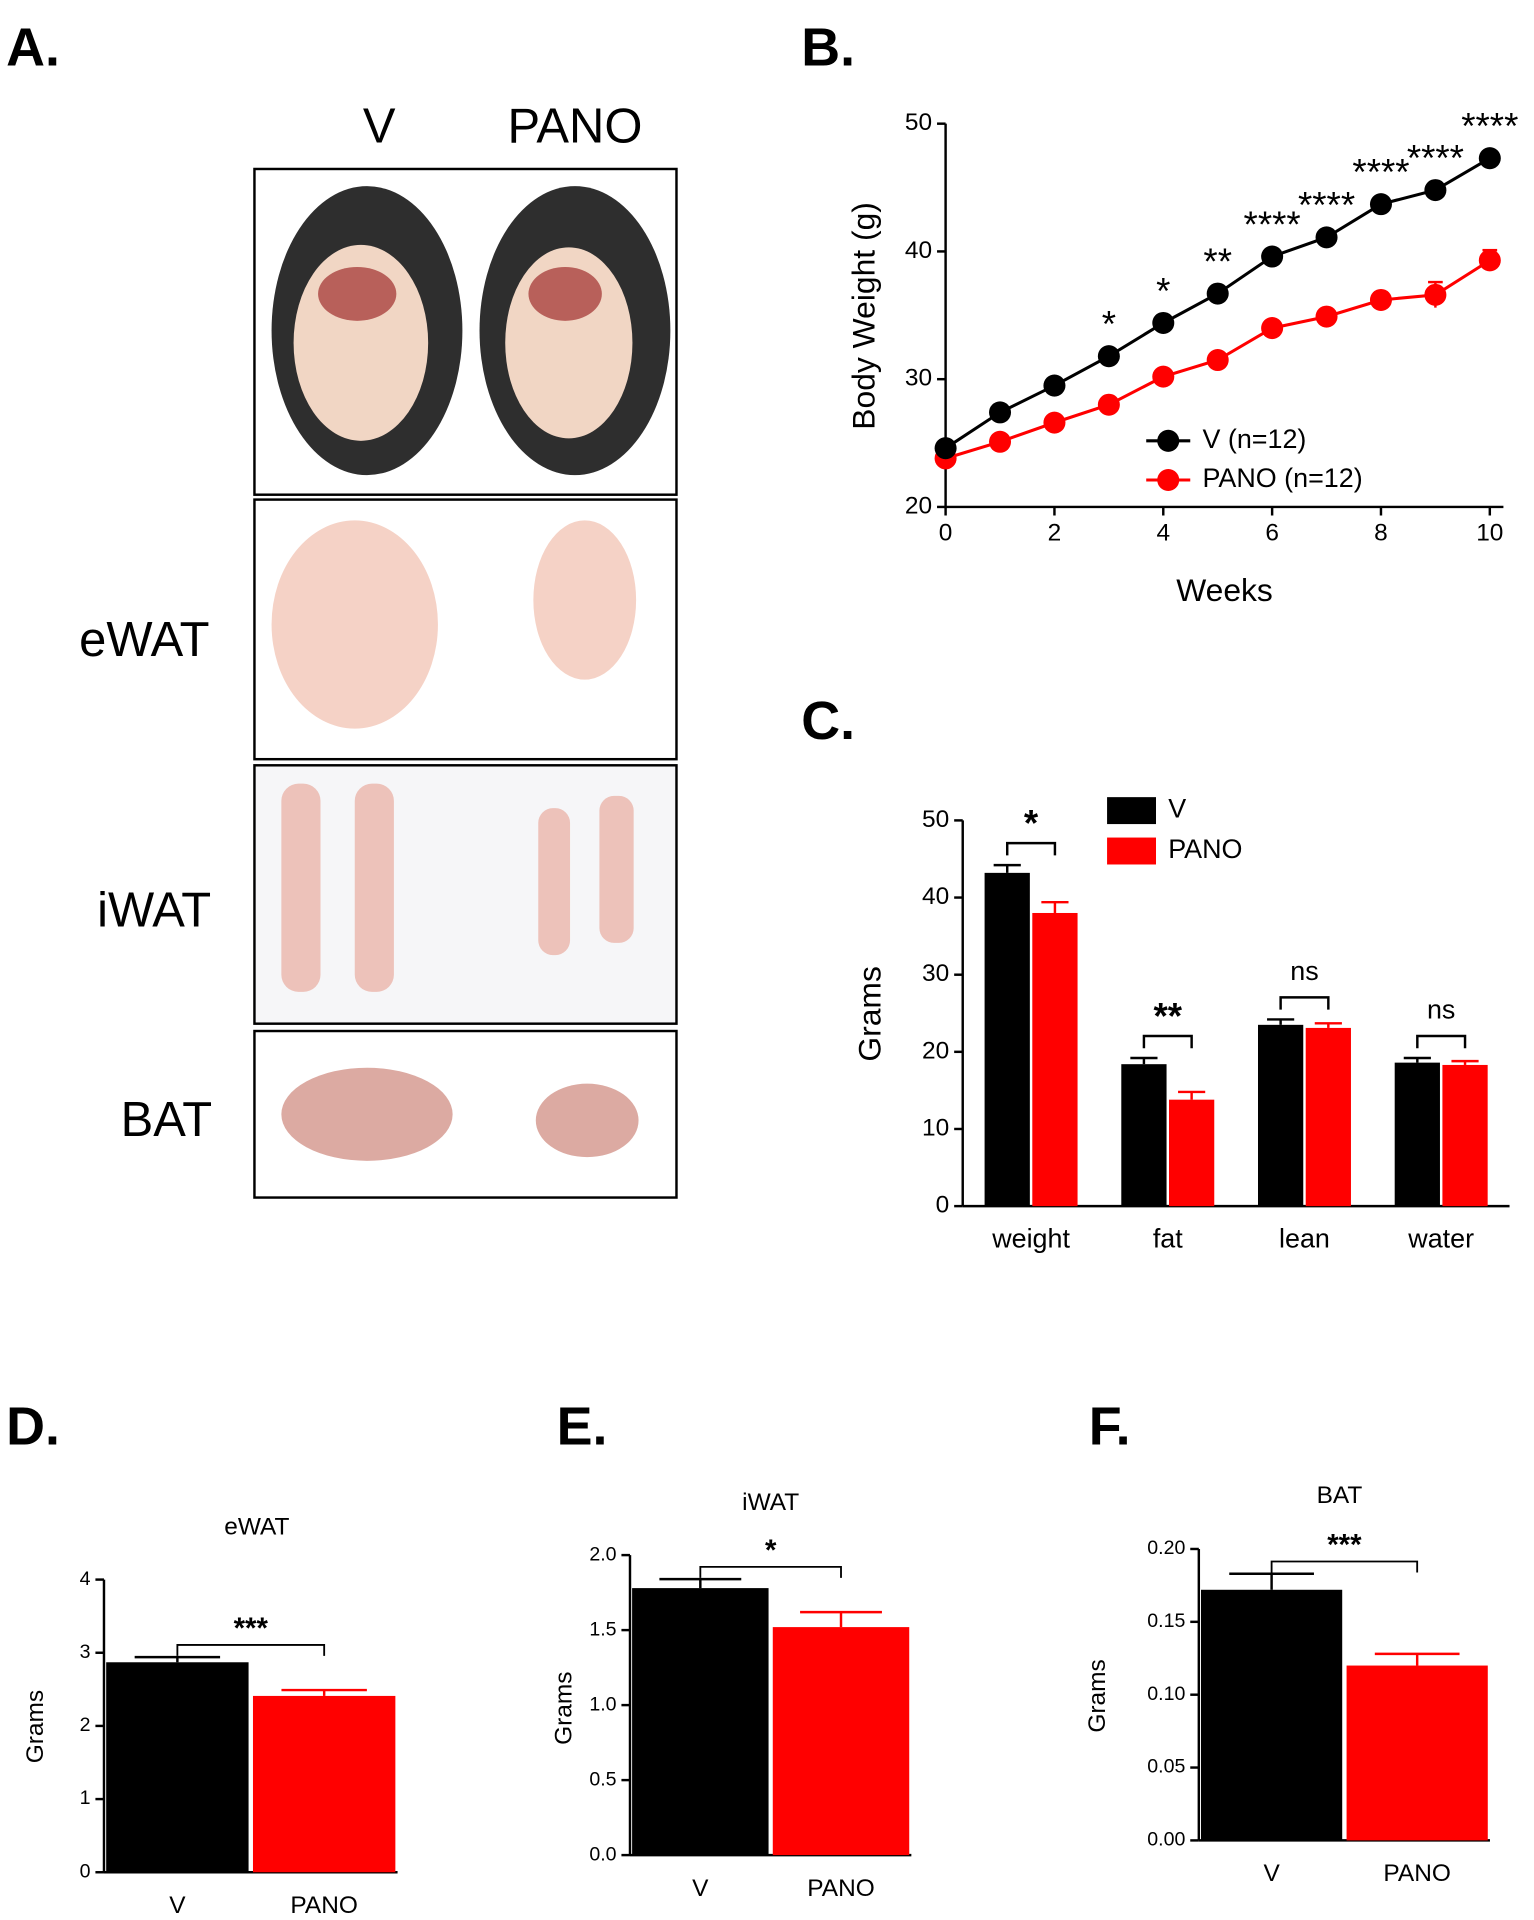 Image resolution: width=1534 pixels, height=1920 pixels. Describe the element at coordinates (85, 1725) in the screenshot. I see `y-tick-label: 2` at that location.